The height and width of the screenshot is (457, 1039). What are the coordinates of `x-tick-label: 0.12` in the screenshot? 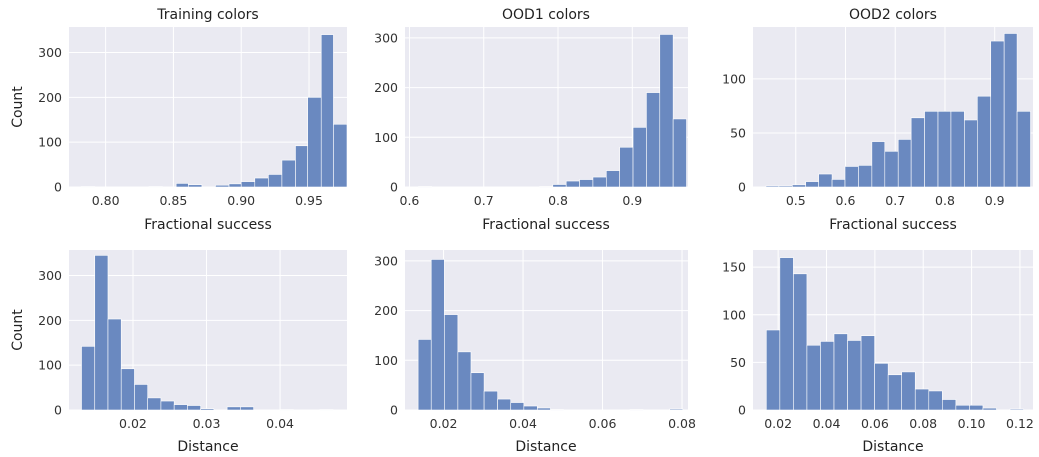 It's located at (1020, 423).